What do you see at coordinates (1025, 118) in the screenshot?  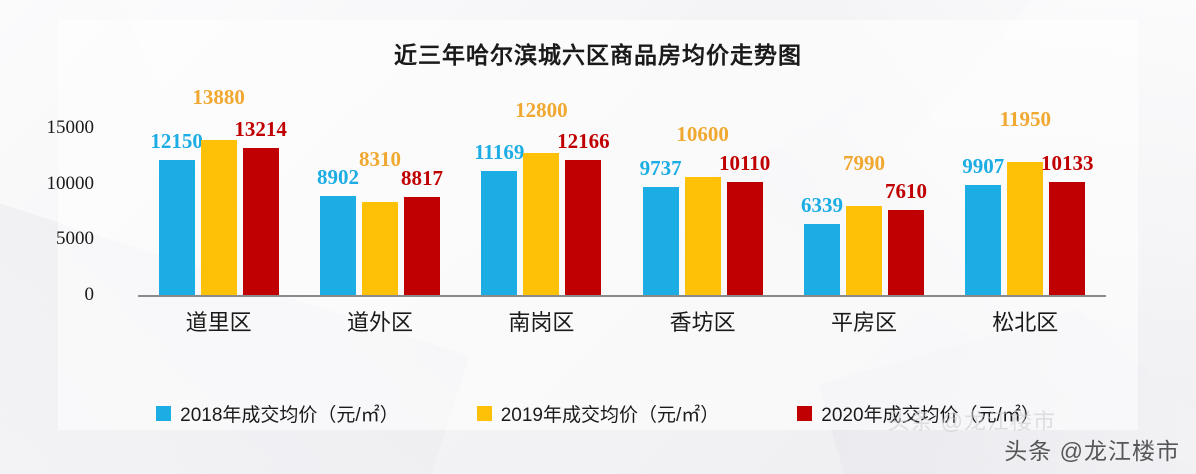 I see `bar-value-label: 11950` at bounding box center [1025, 118].